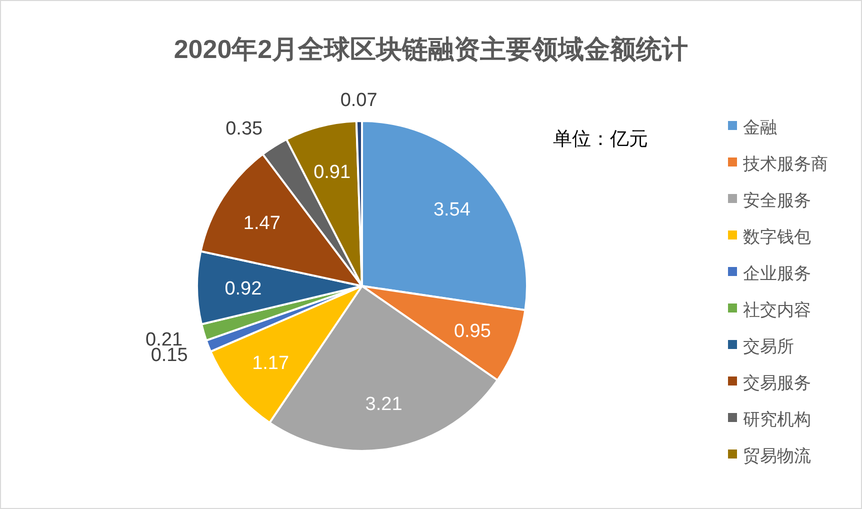 This screenshot has height=509, width=862. I want to click on chart-title: 2020年2月全球区块链融资主要领域金额统计, so click(431, 49).